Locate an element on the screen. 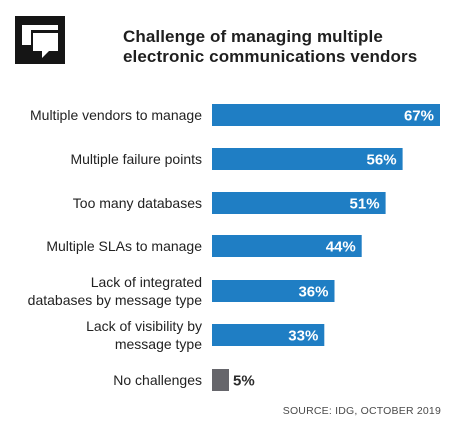  category-label-5-0: Lack of visibility by is located at coordinates (144, 326).